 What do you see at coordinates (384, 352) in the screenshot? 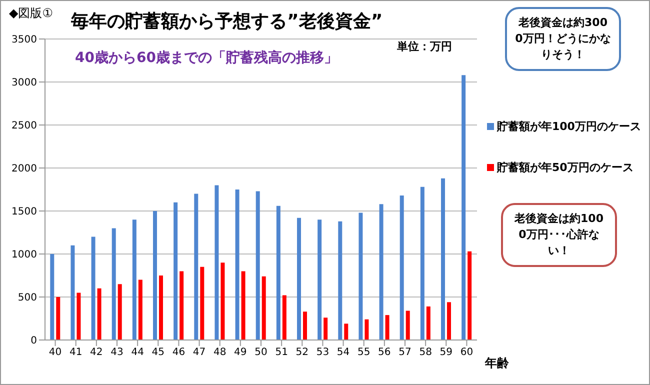
I see `x-tick-label: 56` at bounding box center [384, 352].